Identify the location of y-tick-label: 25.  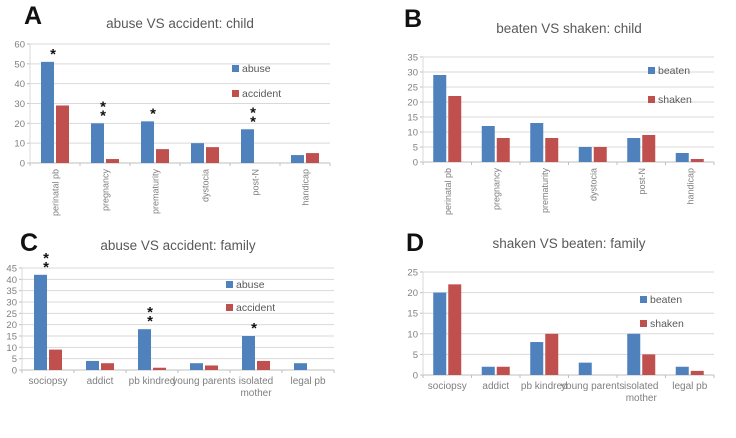
(412, 273).